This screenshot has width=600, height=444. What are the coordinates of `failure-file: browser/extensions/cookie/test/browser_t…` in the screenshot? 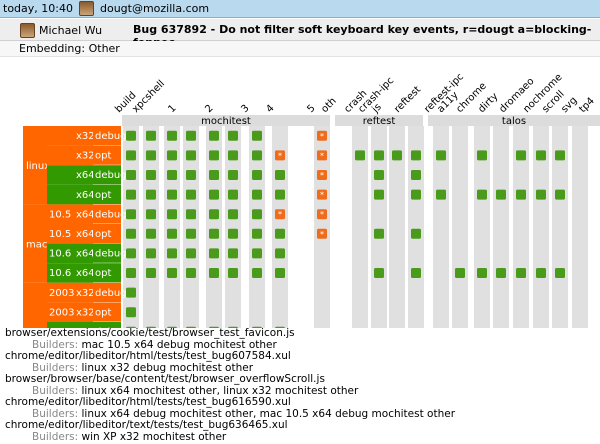 It's located at (150, 333).